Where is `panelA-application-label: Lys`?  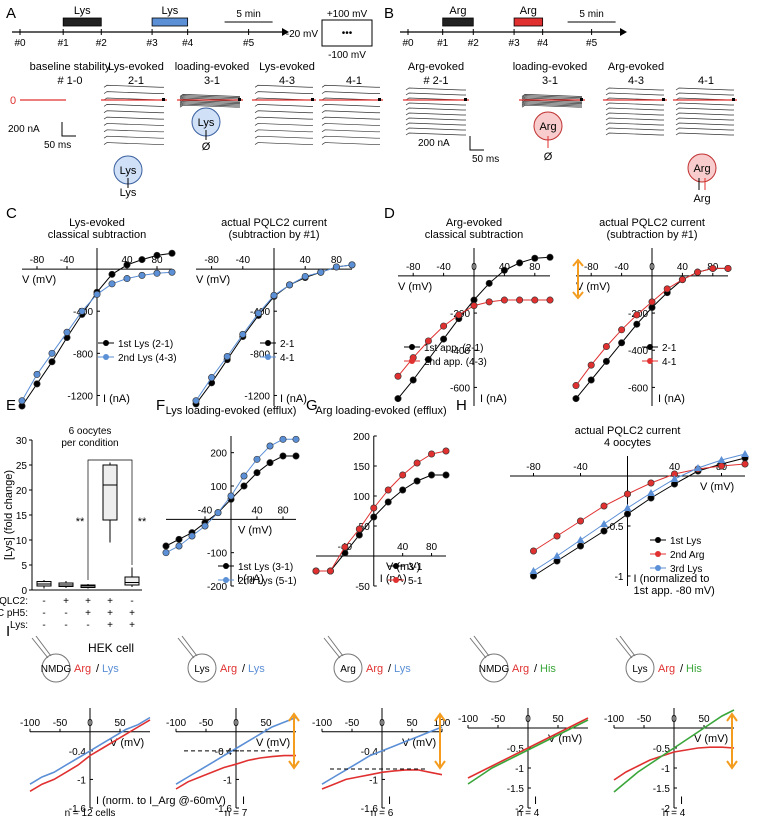 panelA-application-label: Lys is located at coordinates (170, 11).